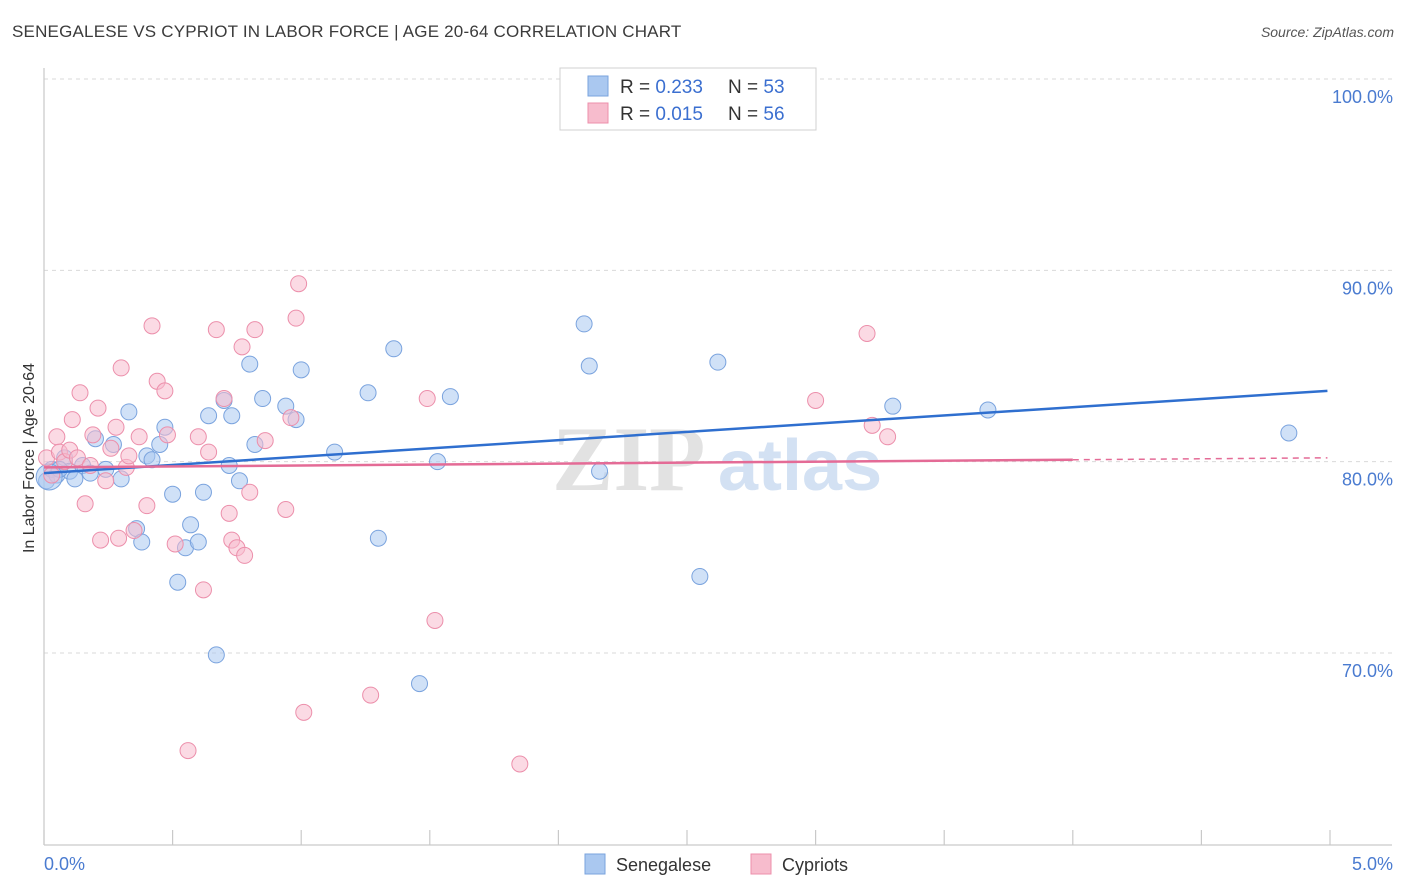 The width and height of the screenshot is (1406, 892). Describe the element at coordinates (1367, 671) in the screenshot. I see `y-tick-label-70: 70.0%` at that location.